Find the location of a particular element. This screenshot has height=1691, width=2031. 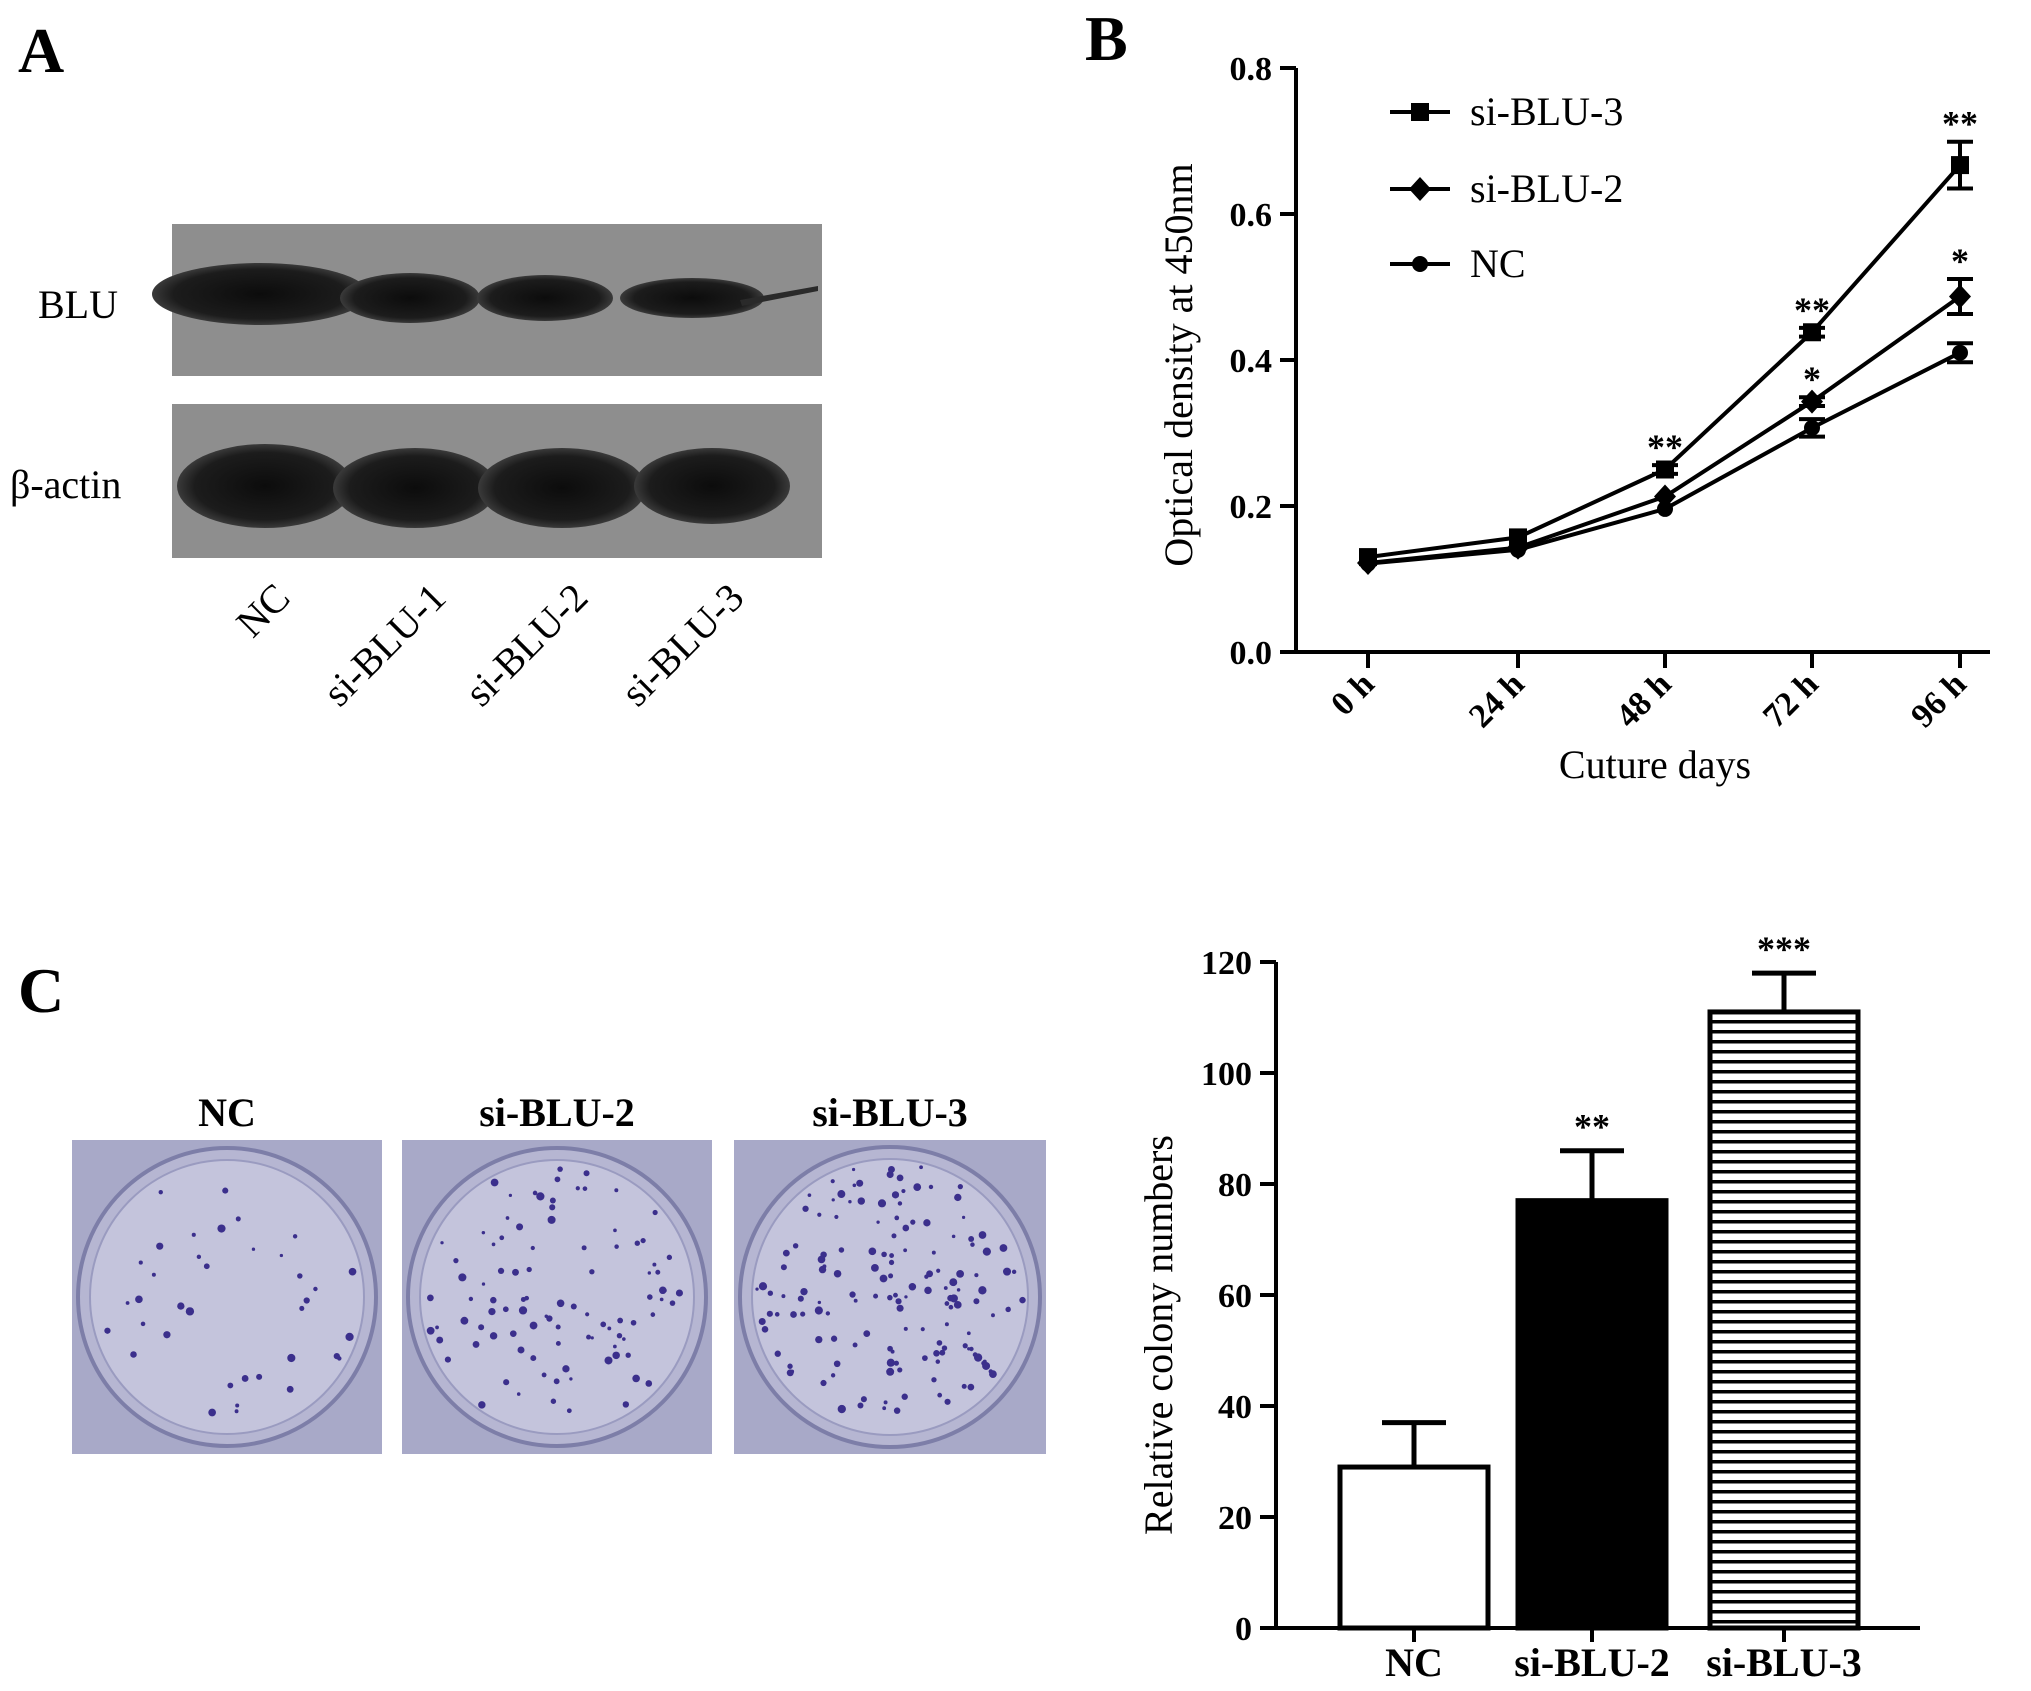

row-label-actin: β-actin is located at coordinates (65, 484).